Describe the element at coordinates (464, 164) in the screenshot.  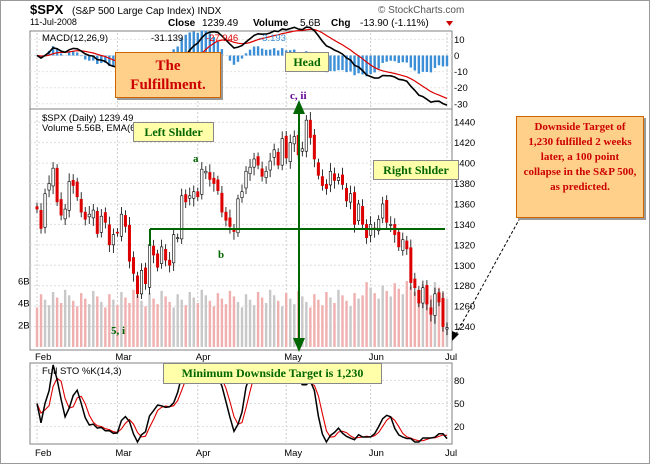
I see `price-tick-label: 1400` at that location.